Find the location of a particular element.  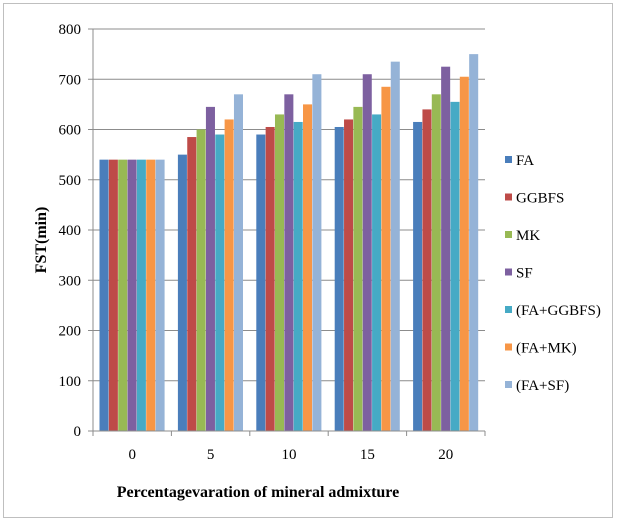

y-tick-label: 400 is located at coordinates (70, 231).